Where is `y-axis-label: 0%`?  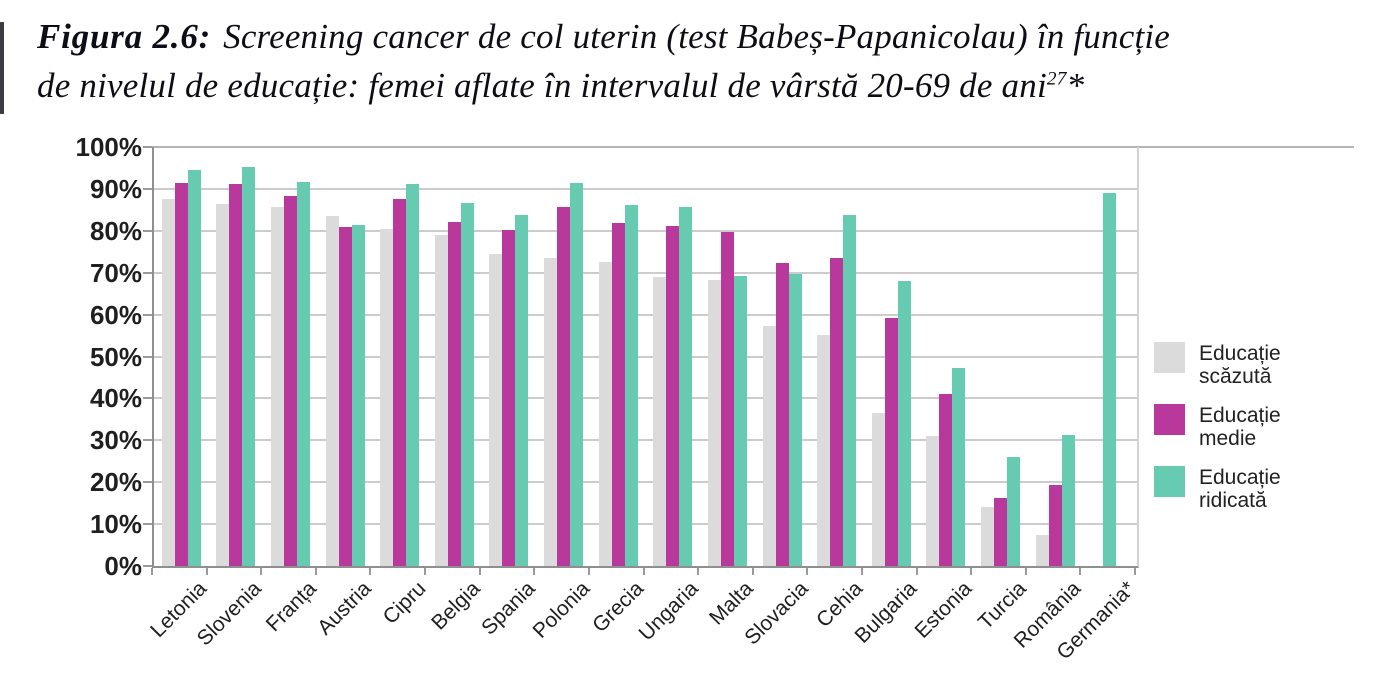 y-axis-label: 0% is located at coordinates (123, 566).